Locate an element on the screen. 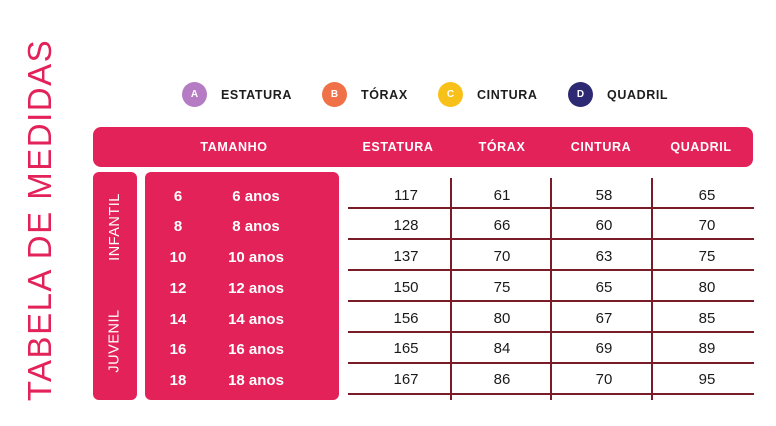  cell-estatura: 156 is located at coordinates (406, 318).